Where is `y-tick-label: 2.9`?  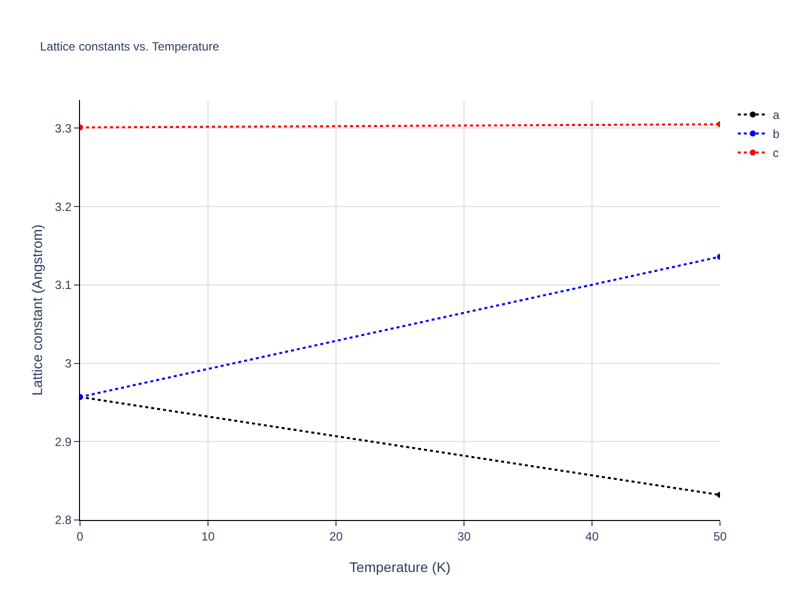
y-tick-label: 2.9 is located at coordinates (63, 441).